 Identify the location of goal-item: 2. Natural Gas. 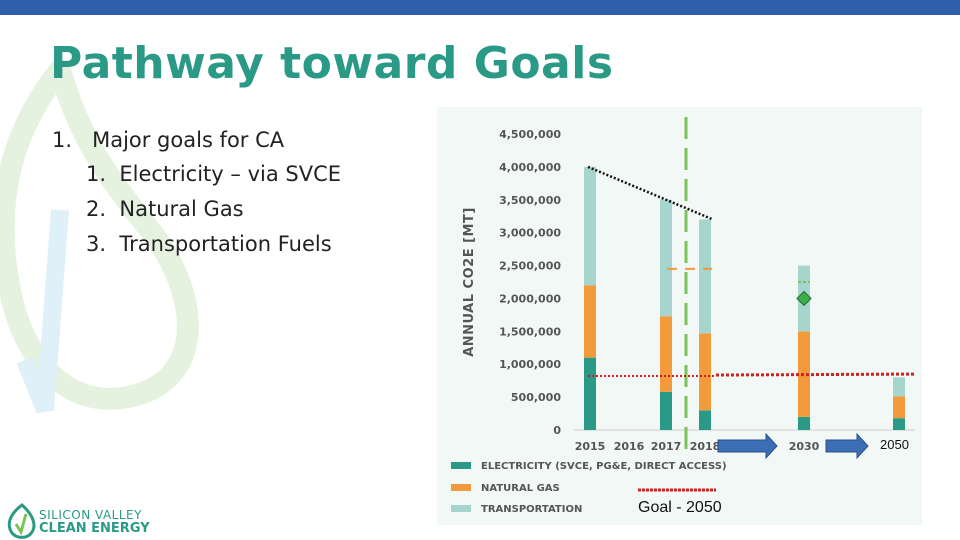
(196, 214).